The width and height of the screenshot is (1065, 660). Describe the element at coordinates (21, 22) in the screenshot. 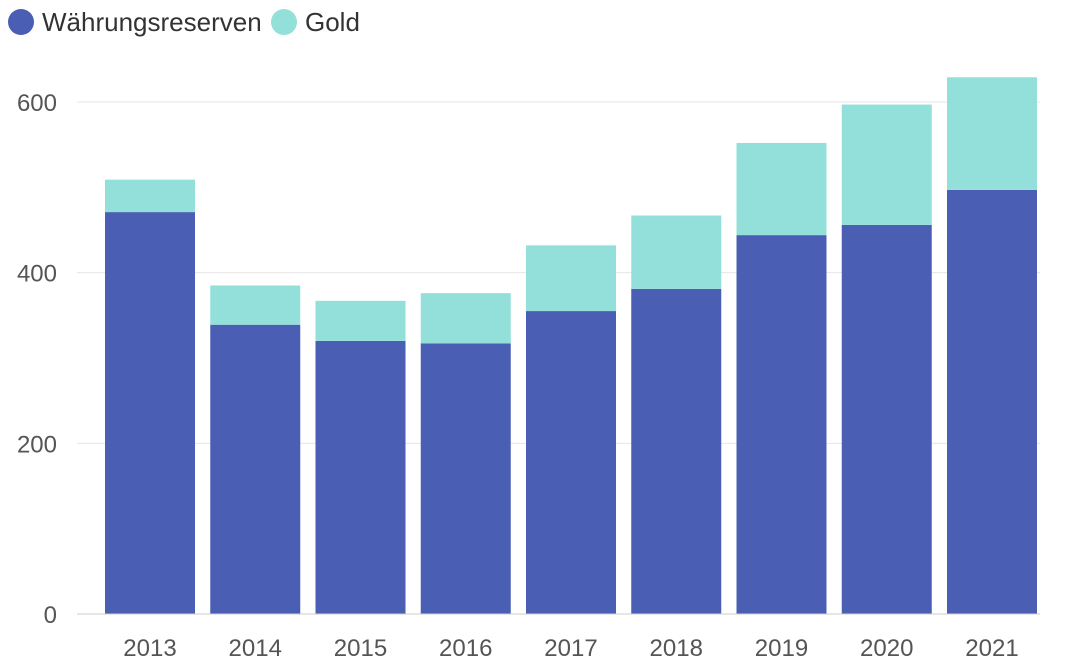

I see `legend-swatch-waehrungsreserven` at that location.